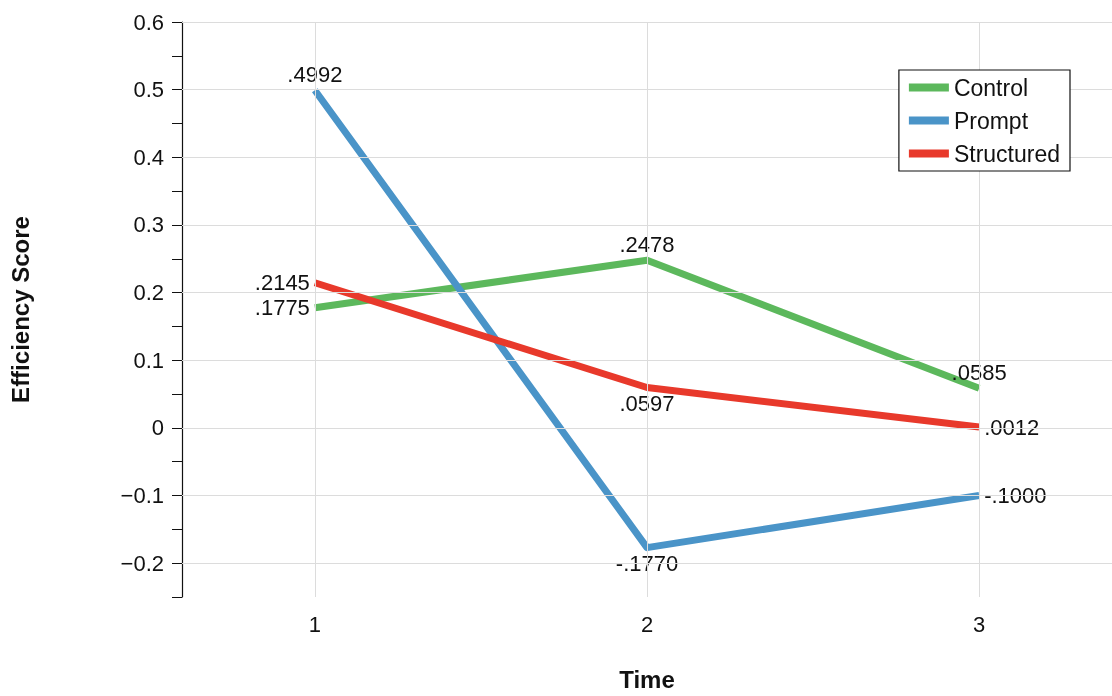 This screenshot has width=1112, height=696. What do you see at coordinates (148, 225) in the screenshot?
I see `y-tick-label: 0.3` at bounding box center [148, 225].